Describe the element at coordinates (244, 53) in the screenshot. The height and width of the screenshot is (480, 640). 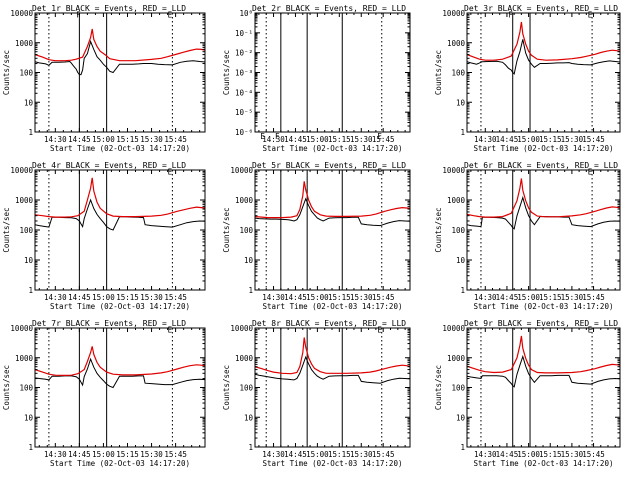
I see `y-tick-label: 10⁻²` at that location.